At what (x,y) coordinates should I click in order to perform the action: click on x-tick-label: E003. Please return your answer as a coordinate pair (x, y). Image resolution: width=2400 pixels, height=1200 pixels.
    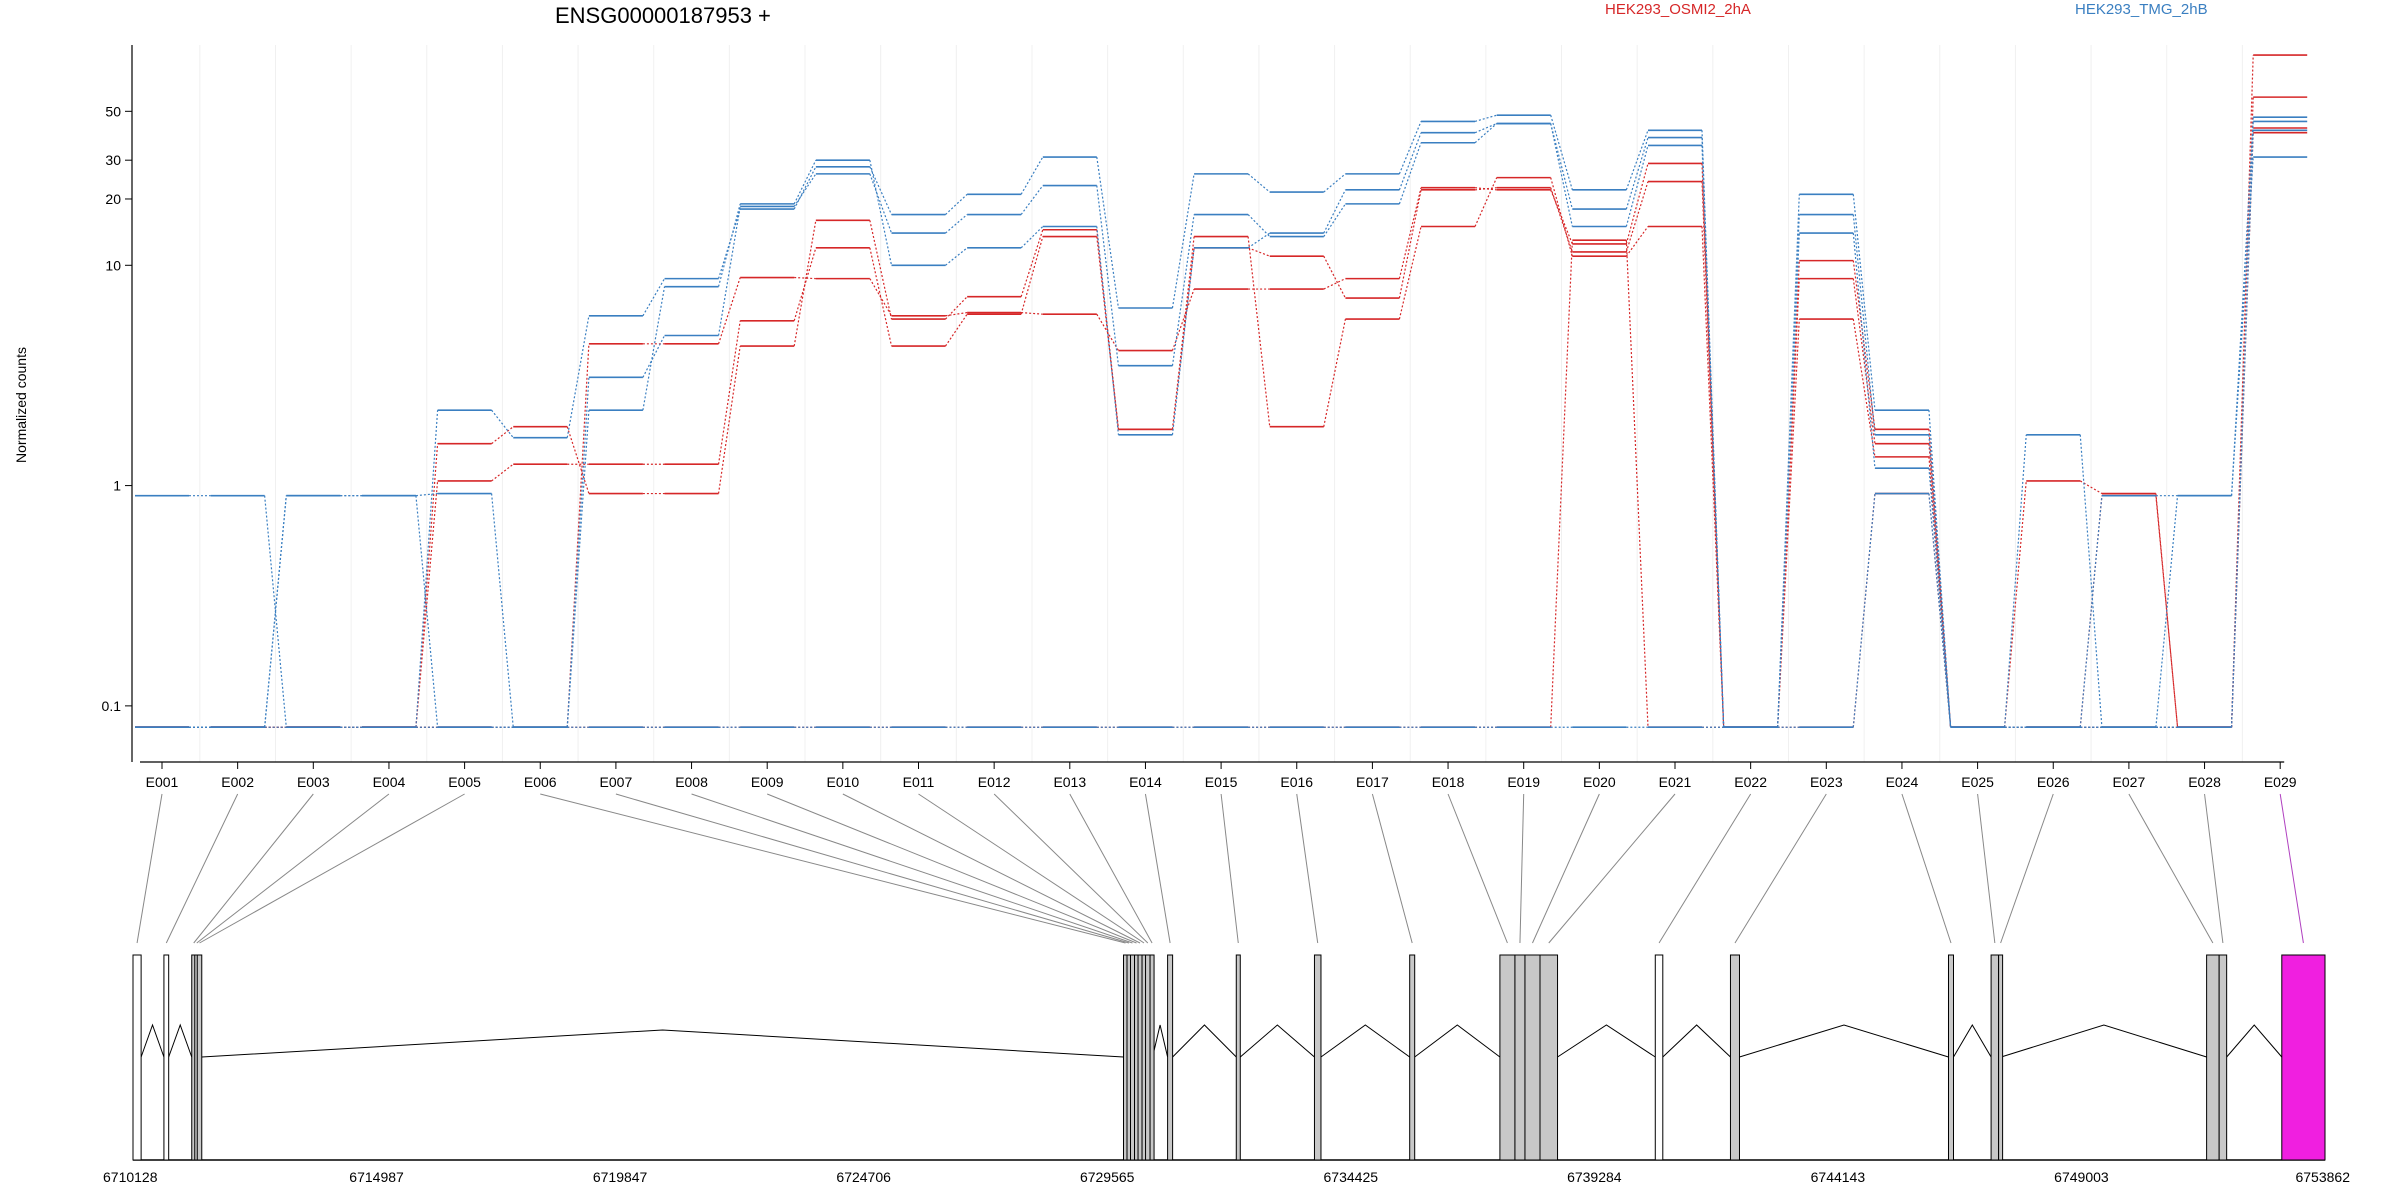
    Looking at the image, I should click on (313, 782).